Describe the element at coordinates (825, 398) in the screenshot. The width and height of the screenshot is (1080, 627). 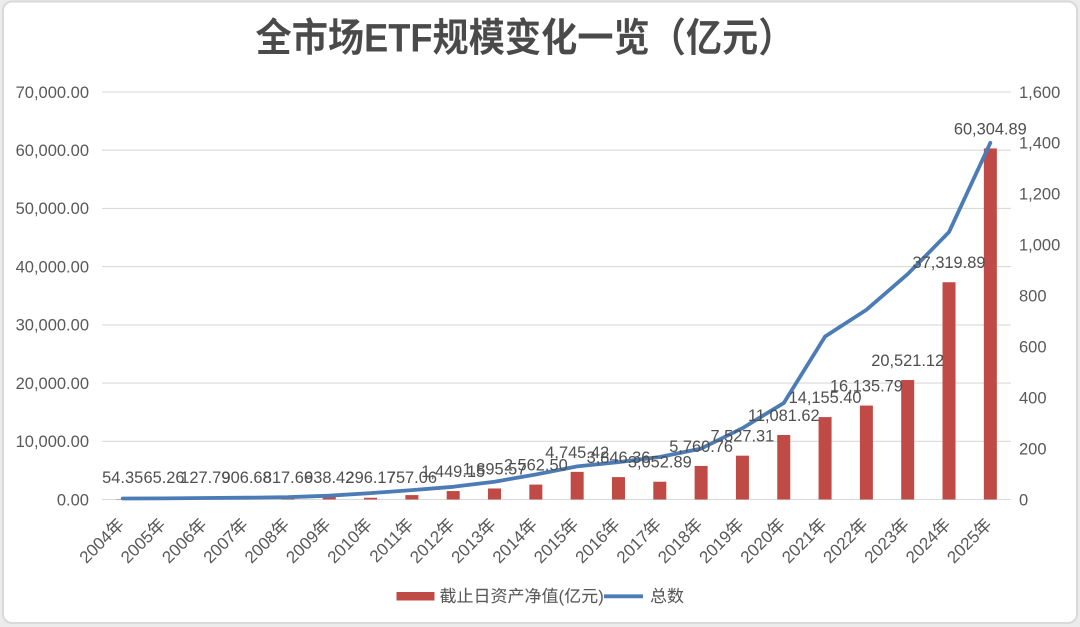
I see `svg-text: 14,155.40` at that location.